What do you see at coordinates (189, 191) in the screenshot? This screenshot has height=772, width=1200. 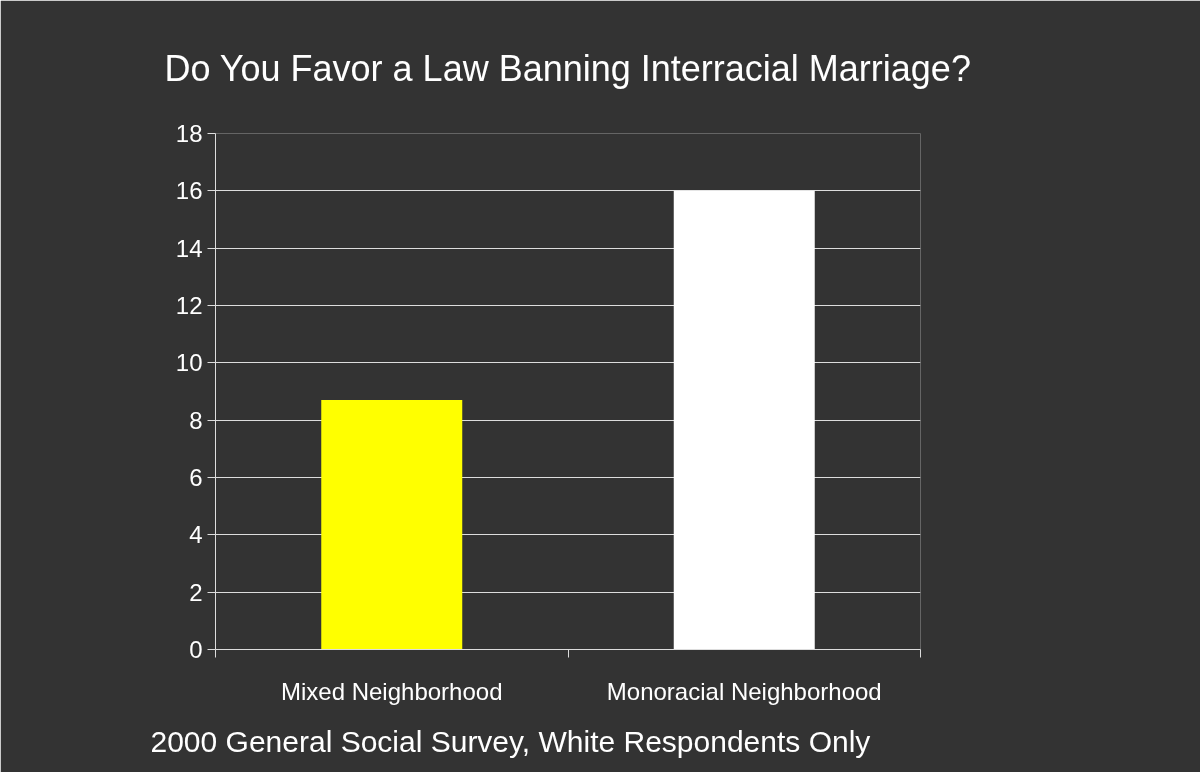 I see `y-tick-label: 16` at bounding box center [189, 191].